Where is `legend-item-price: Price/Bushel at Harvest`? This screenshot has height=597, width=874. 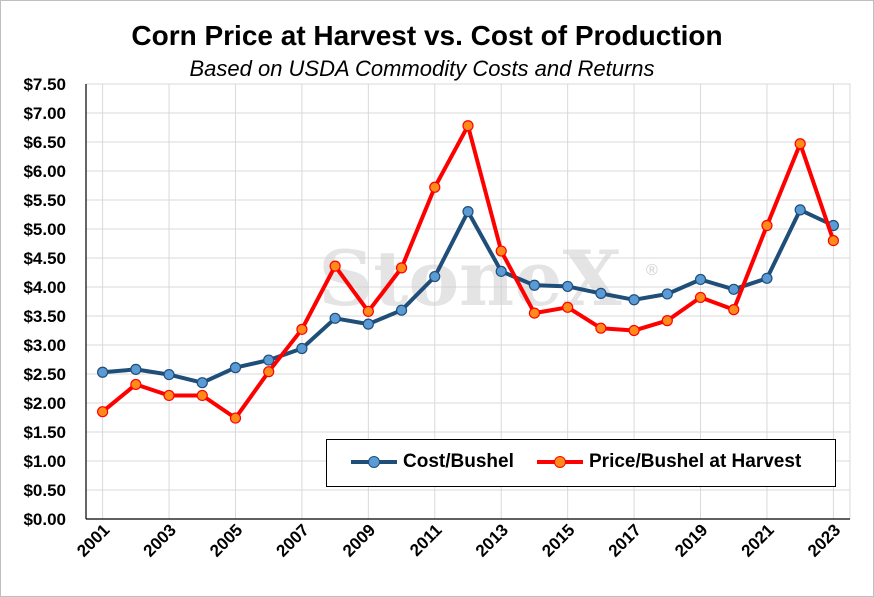 legend-item-price: Price/Bushel at Harvest is located at coordinates (669, 462).